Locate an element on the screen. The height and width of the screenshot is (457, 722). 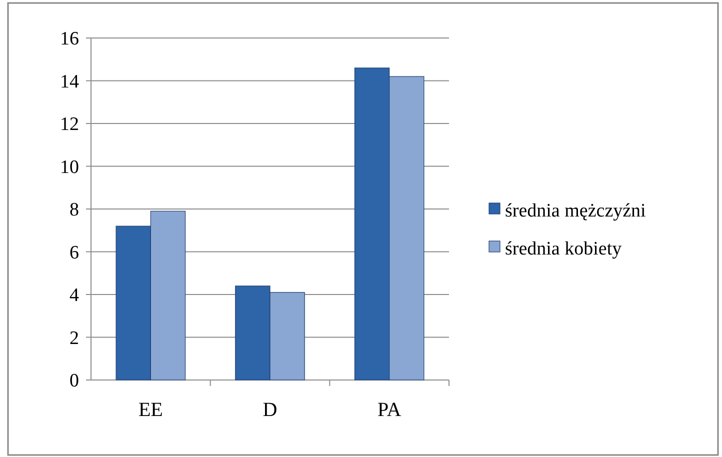
x-tick-label: EE is located at coordinates (150, 410).